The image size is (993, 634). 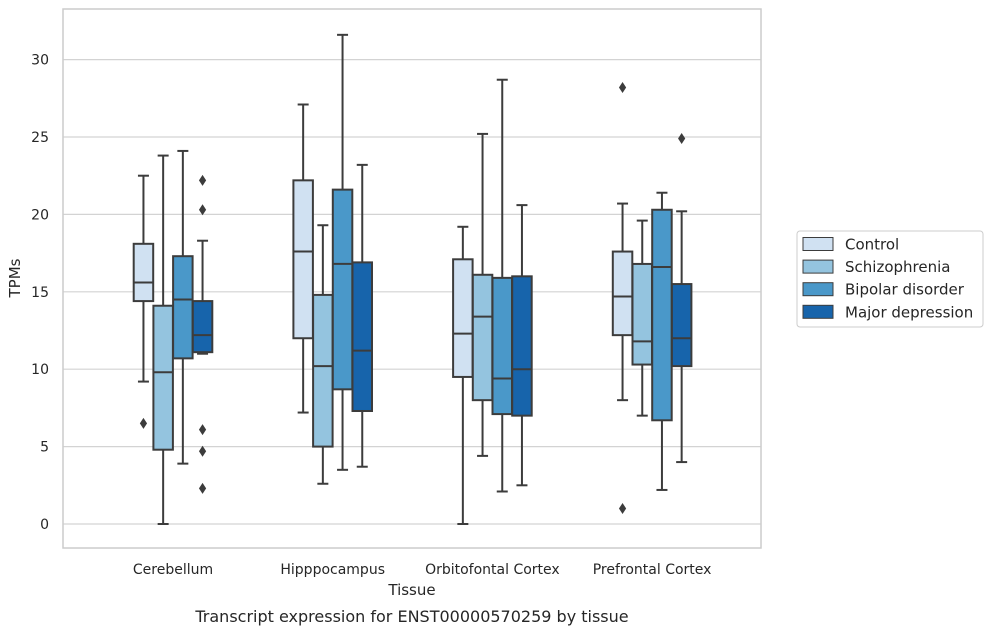 What do you see at coordinates (652, 570) in the screenshot?
I see `x-tick-label: Prefrontal Cortex` at bounding box center [652, 570].